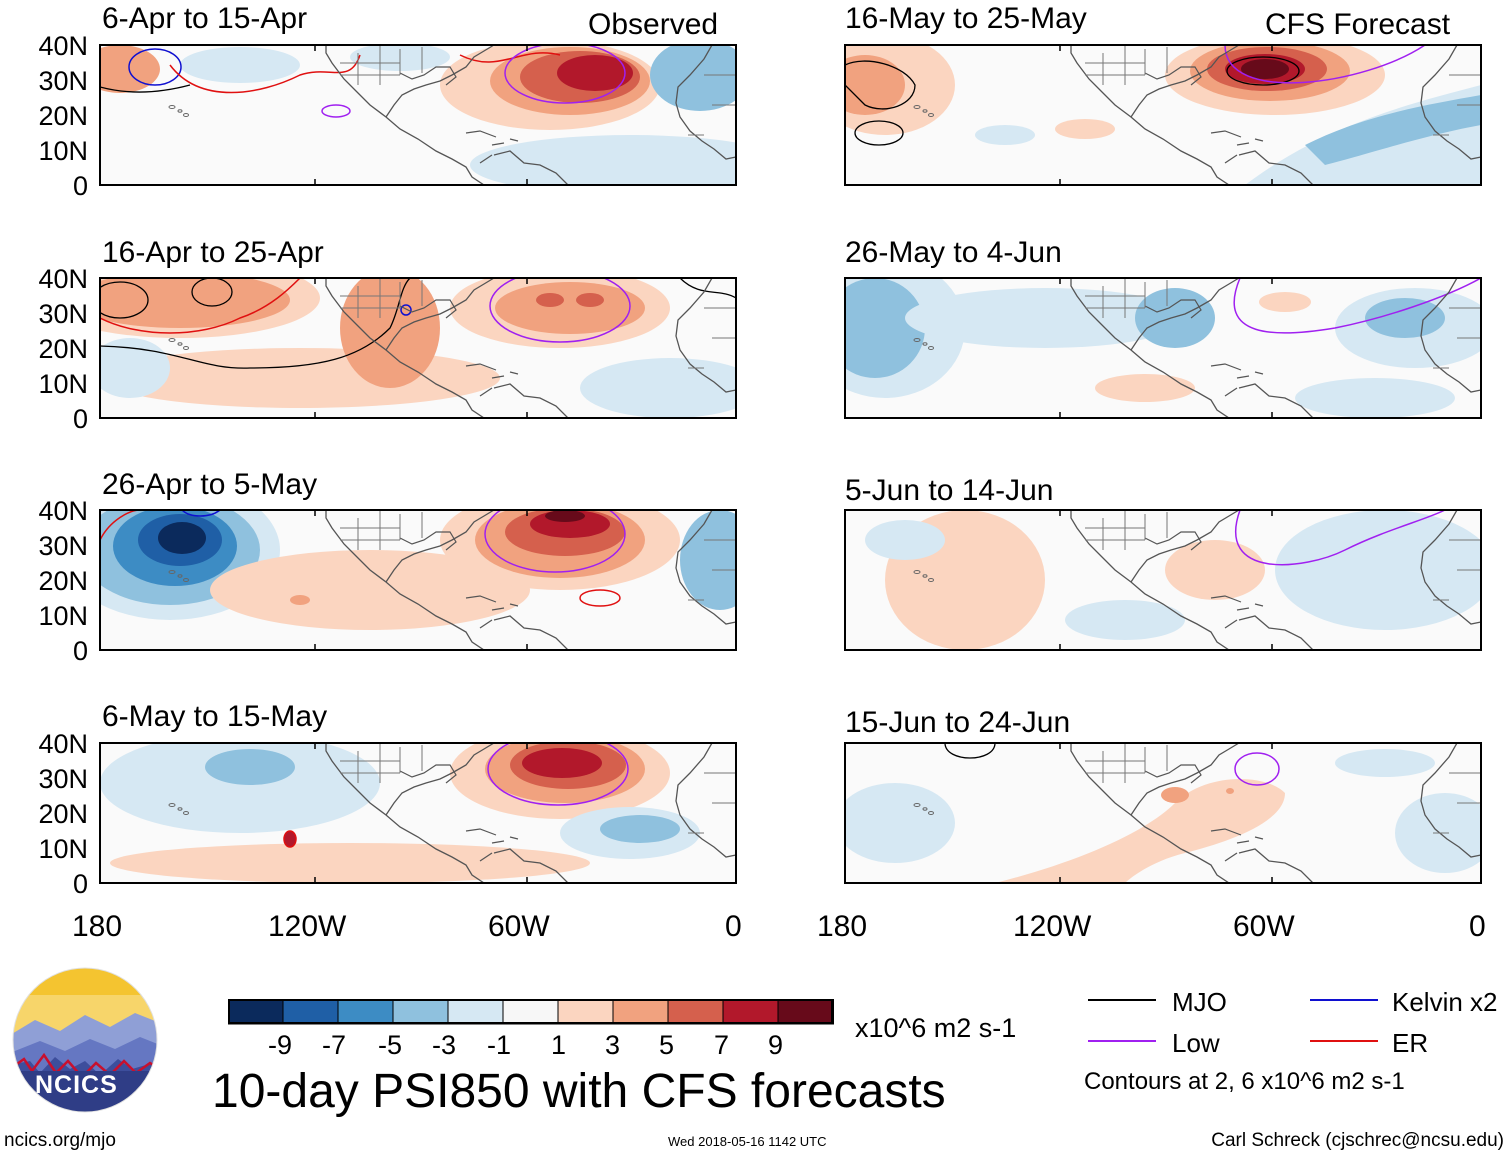  What do you see at coordinates (1163, 813) in the screenshot?
I see `map-panel-R4` at bounding box center [1163, 813].